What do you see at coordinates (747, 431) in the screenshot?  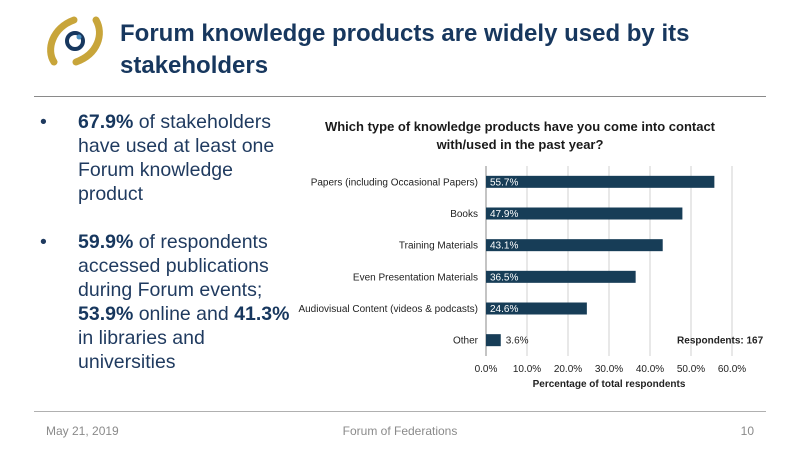 I see `page-number: 10` at bounding box center [747, 431].